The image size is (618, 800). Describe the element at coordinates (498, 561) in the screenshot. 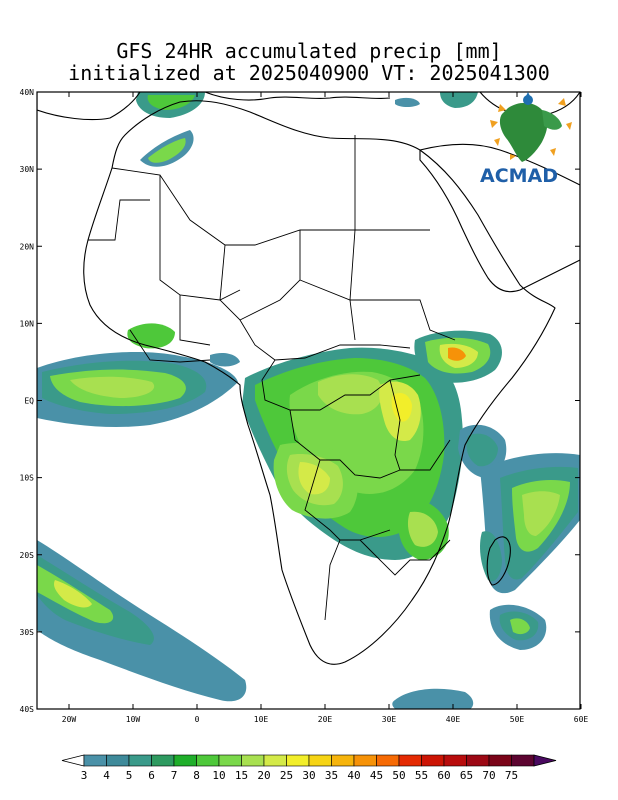

I see `madagascar-coastline` at that location.